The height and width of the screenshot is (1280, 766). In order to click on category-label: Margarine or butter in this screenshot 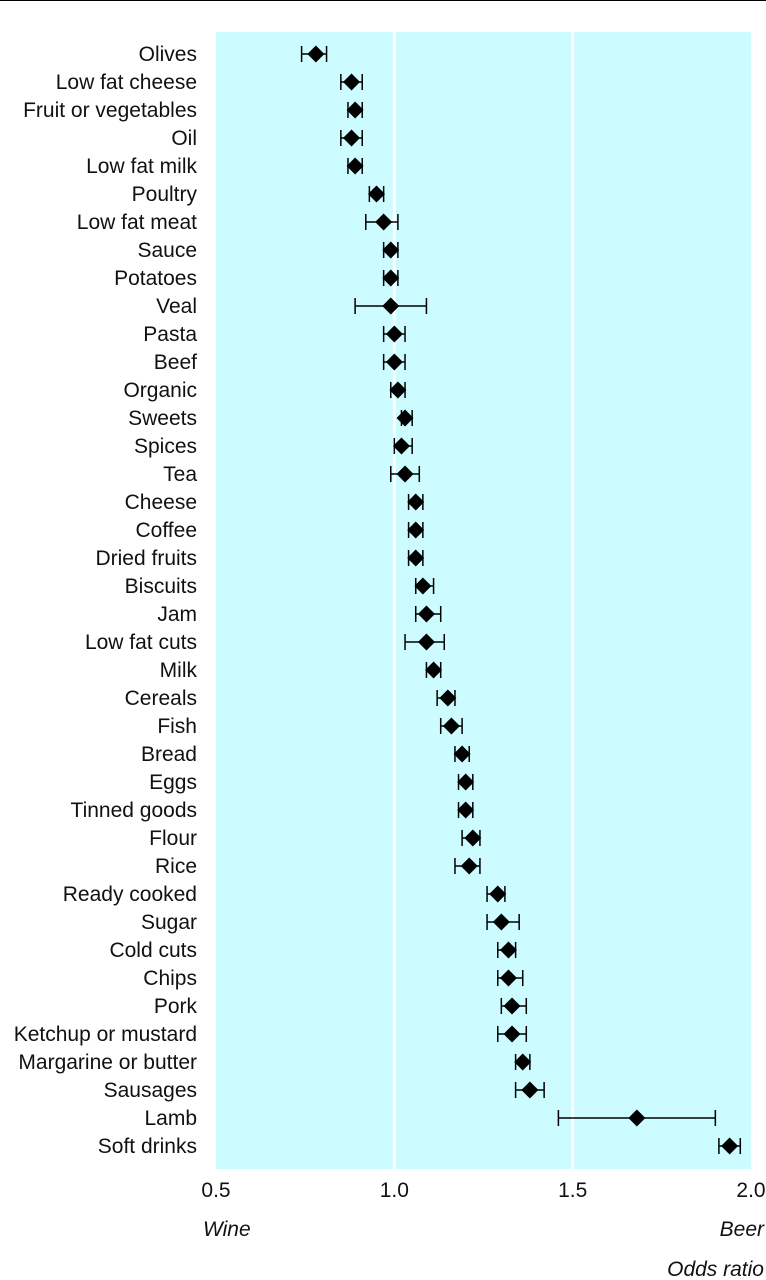, I will do `click(107, 1062)`.